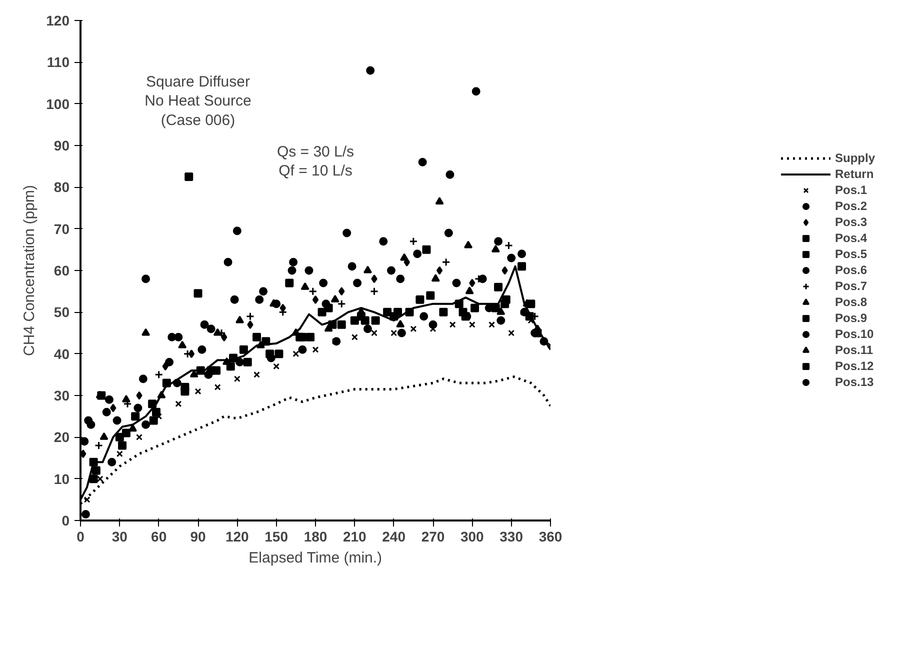 Image resolution: width=913 pixels, height=654 pixels. I want to click on y-tick-label: 50, so click(62, 312).